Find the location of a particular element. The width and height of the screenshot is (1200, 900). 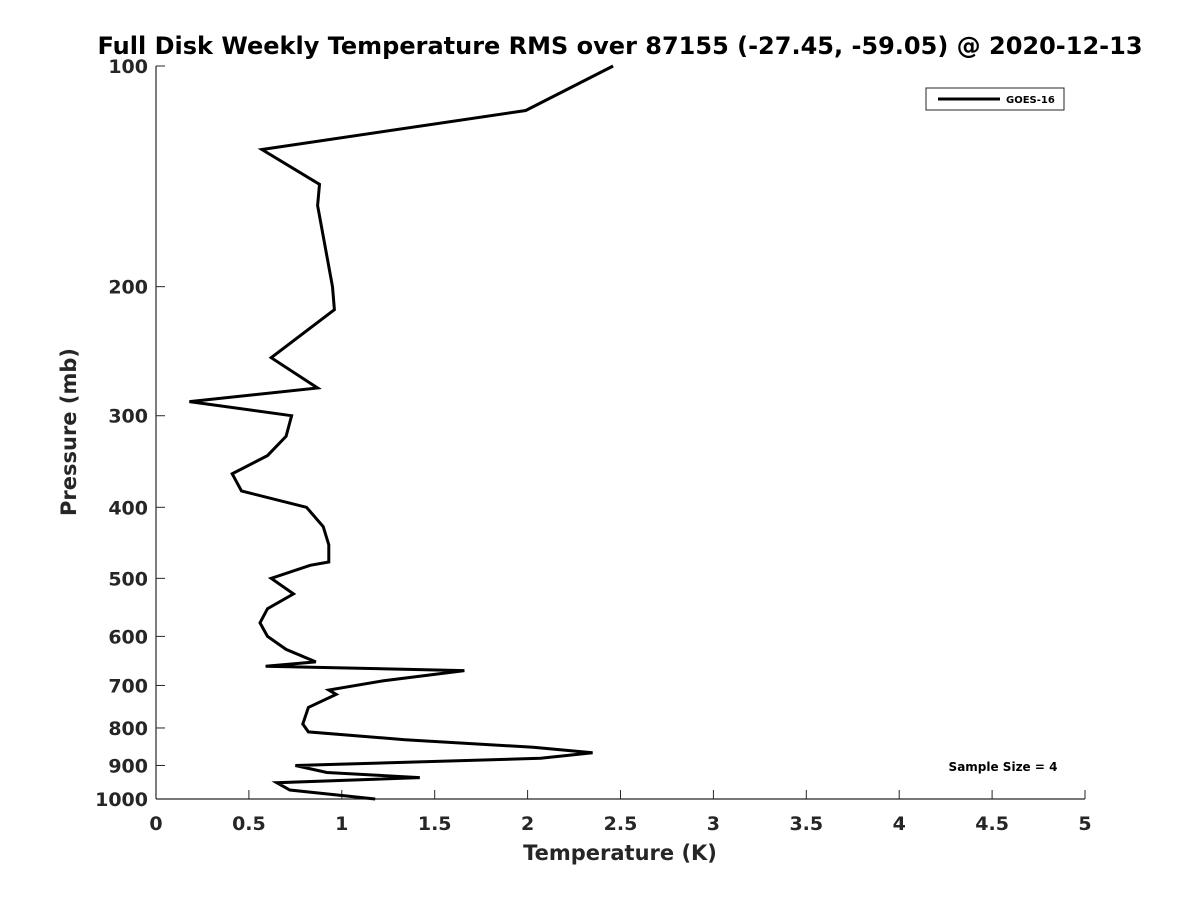

sample-size-annotation: Sample Size = 4 is located at coordinates (1003, 767).